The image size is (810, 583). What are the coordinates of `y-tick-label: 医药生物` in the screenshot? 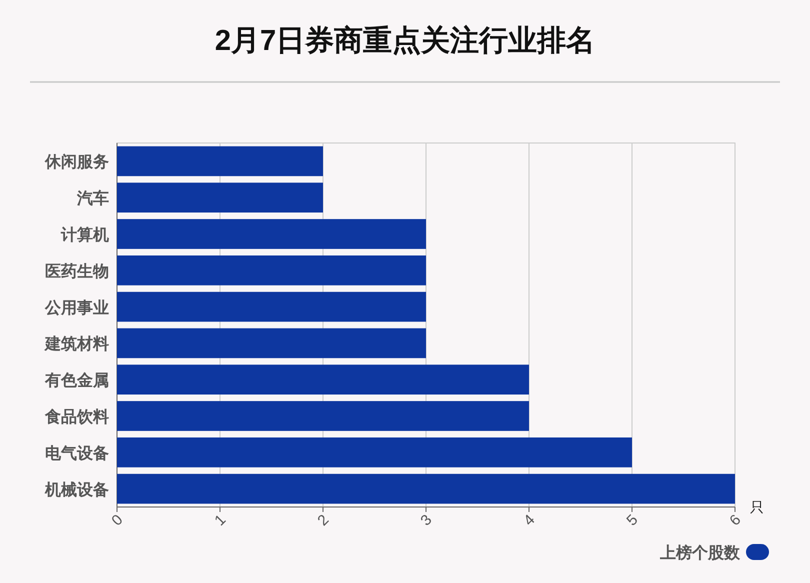 It's located at (77, 271).